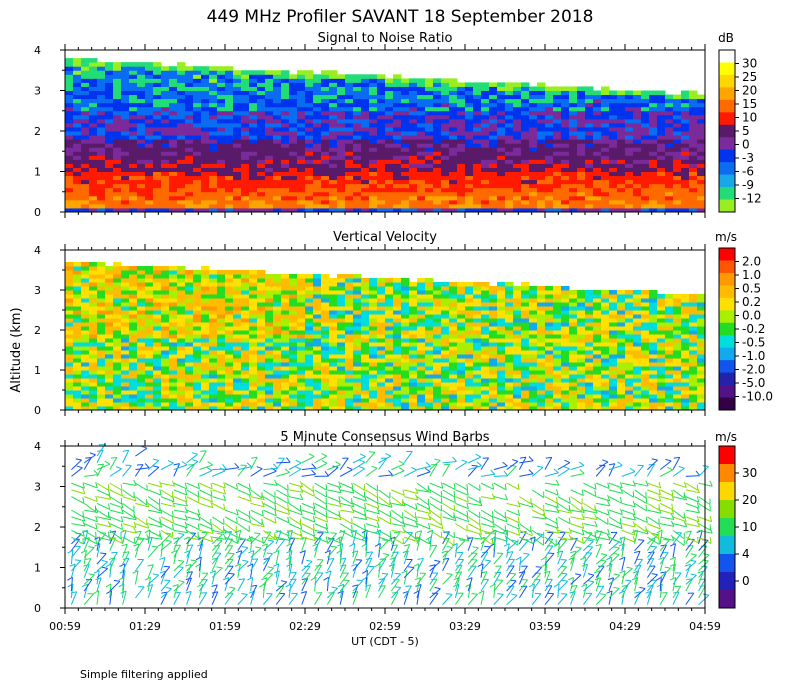 This screenshot has width=800, height=700. I want to click on colorbar-swatch, so click(727, 156).